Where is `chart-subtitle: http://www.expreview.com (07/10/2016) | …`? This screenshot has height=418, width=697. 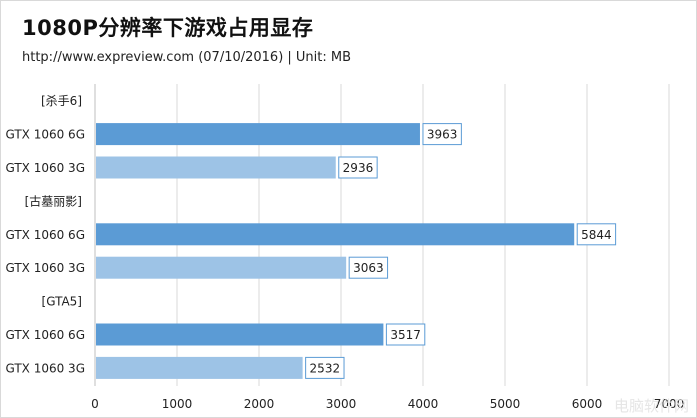
chart-subtitle: http://www.expreview.com (07/10/2016) | … is located at coordinates (187, 57).